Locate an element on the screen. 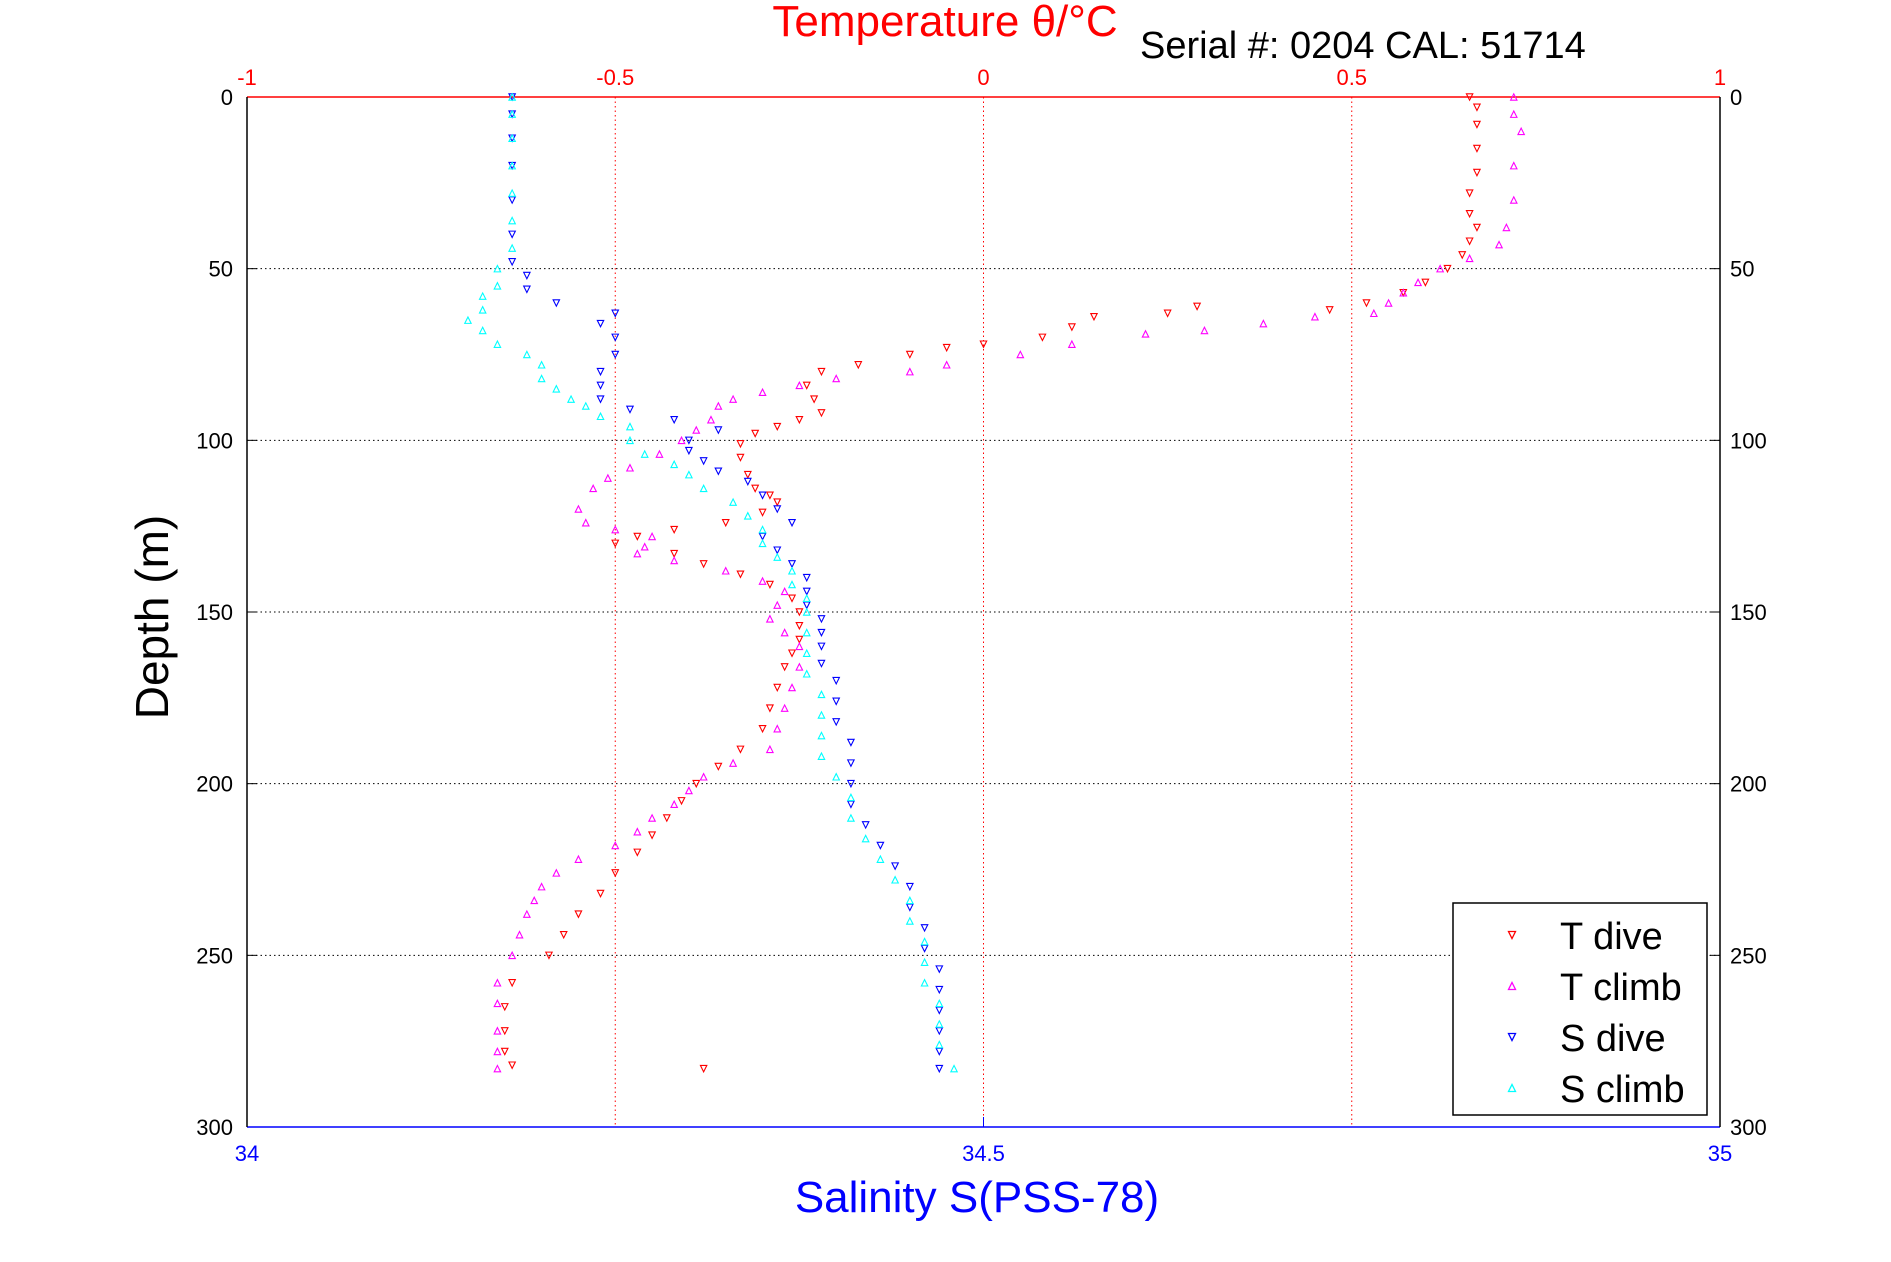  depth-tick-label-right: 150 is located at coordinates (1748, 612).